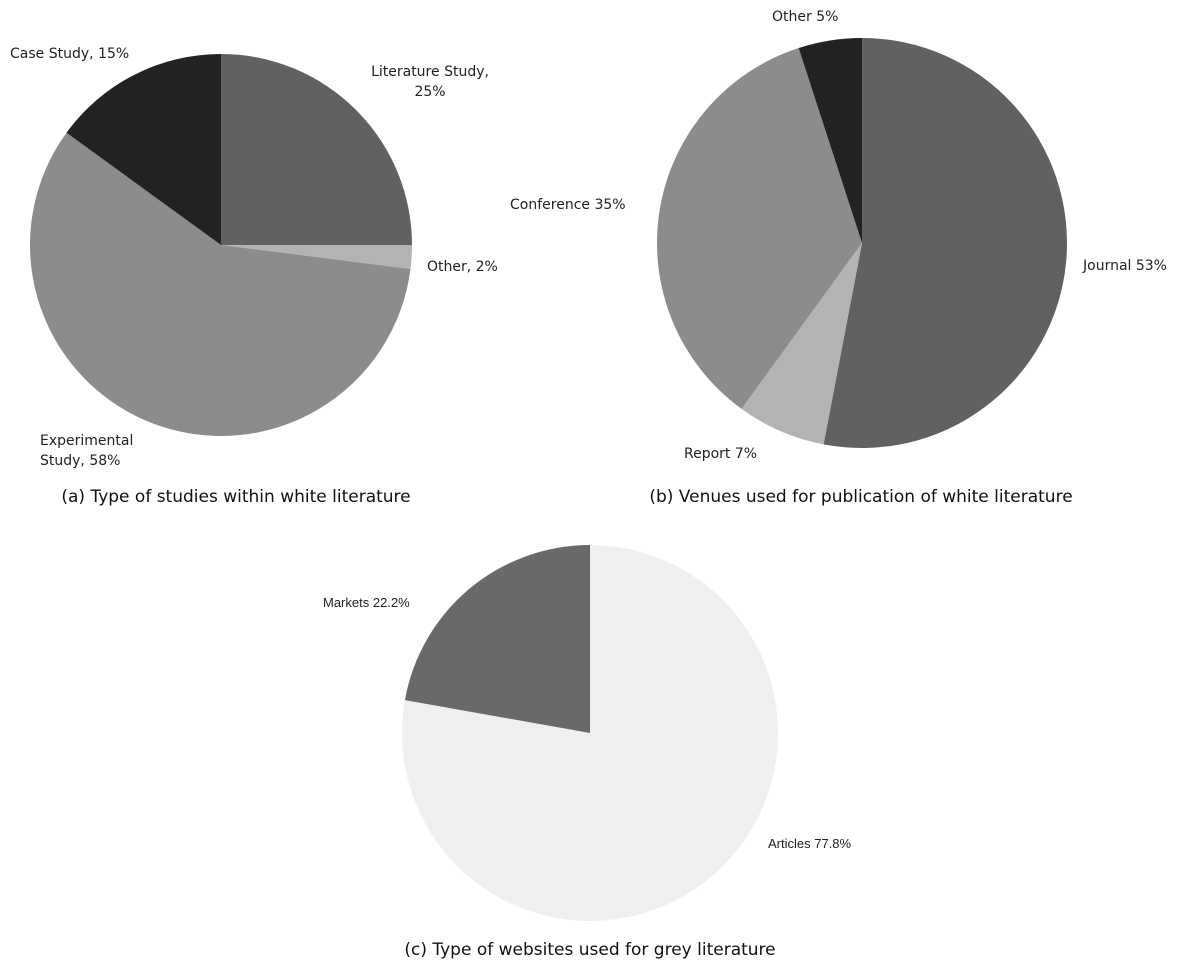 This screenshot has height=963, width=1192. What do you see at coordinates (87, 451) in the screenshot?
I see `slice-label: Experimental Study, 58%` at bounding box center [87, 451].